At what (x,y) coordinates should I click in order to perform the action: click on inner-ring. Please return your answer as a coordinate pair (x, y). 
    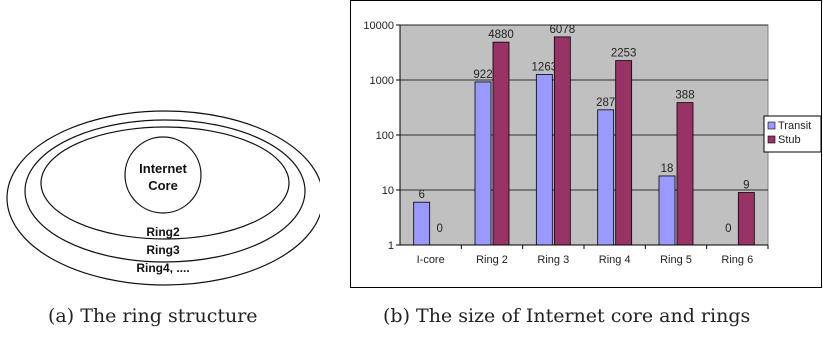
    Looking at the image, I should click on (165, 183).